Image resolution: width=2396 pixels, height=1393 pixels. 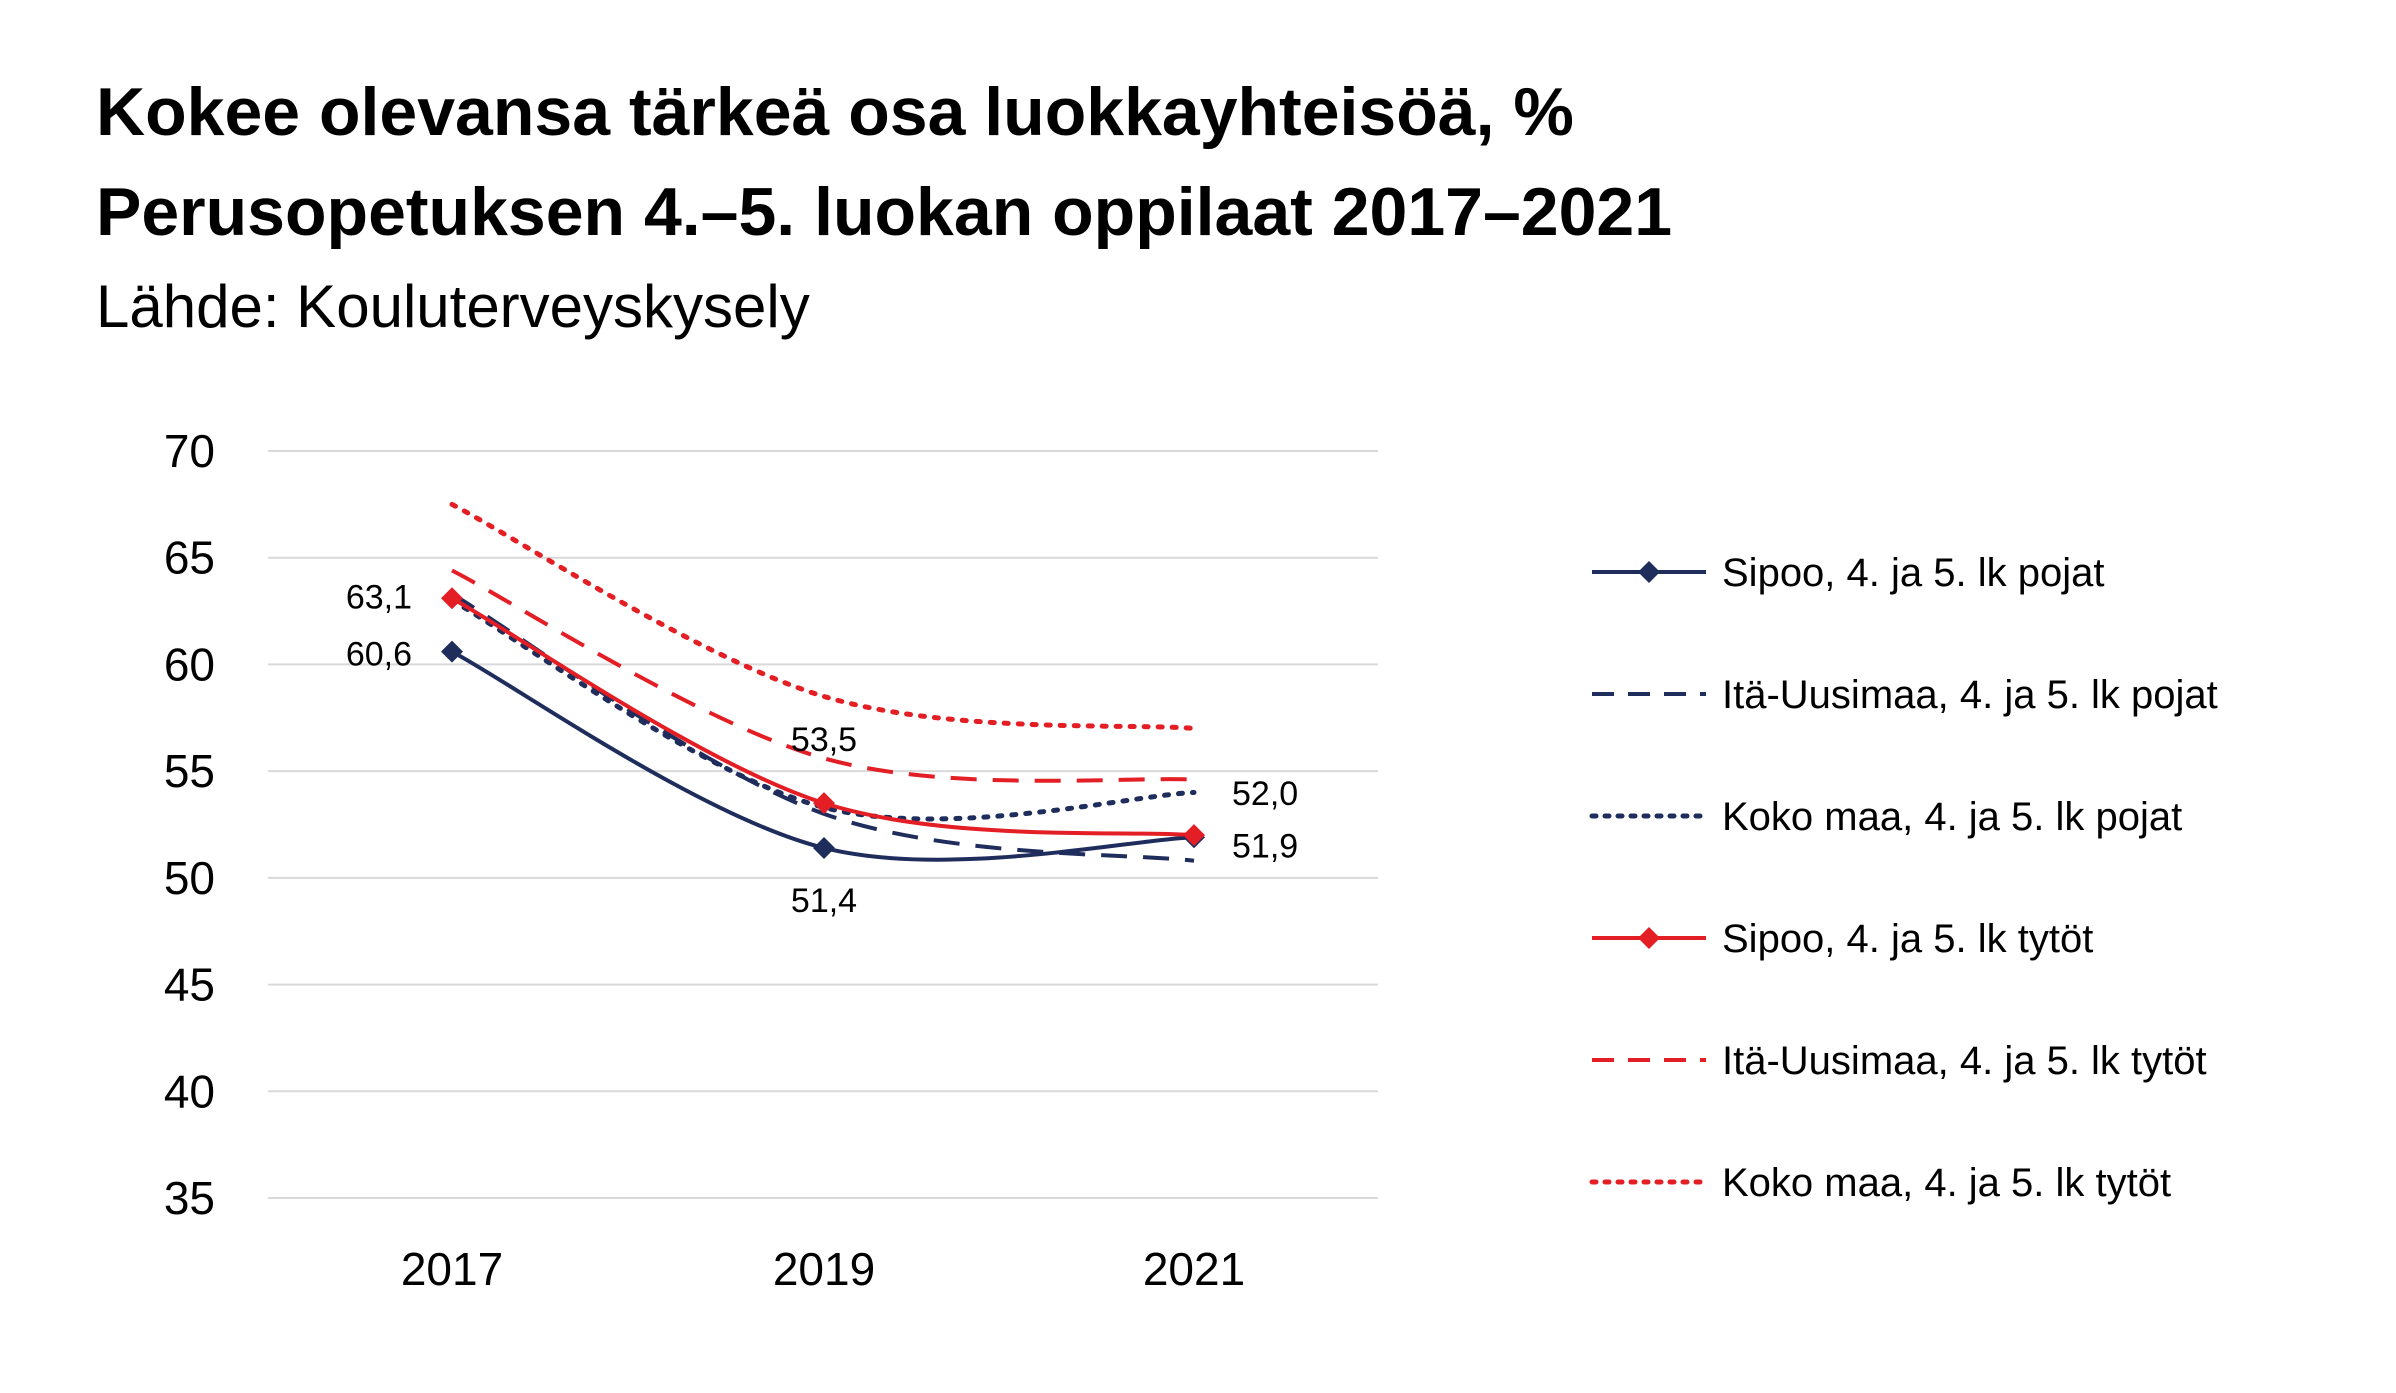 What do you see at coordinates (189, 878) in the screenshot?
I see `y-tick-label: 50` at bounding box center [189, 878].